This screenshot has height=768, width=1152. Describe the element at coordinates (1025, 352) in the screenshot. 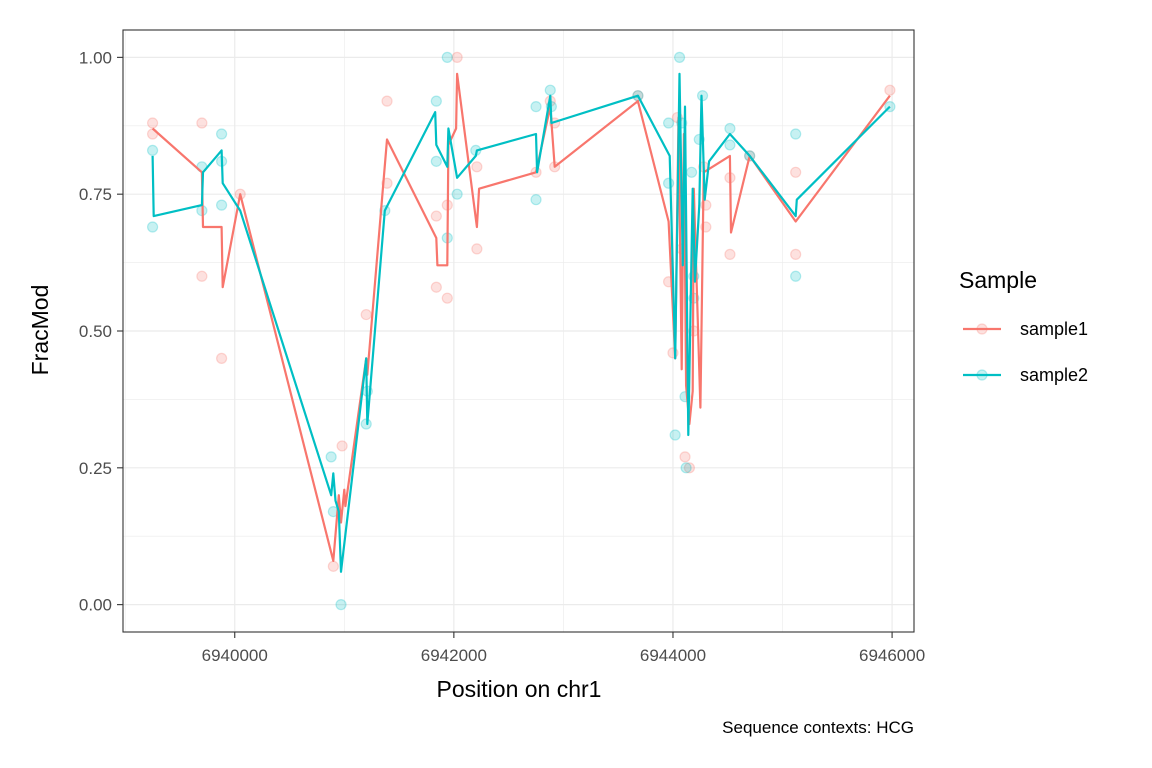

I see `legend-items: sample1 sample2` at that location.